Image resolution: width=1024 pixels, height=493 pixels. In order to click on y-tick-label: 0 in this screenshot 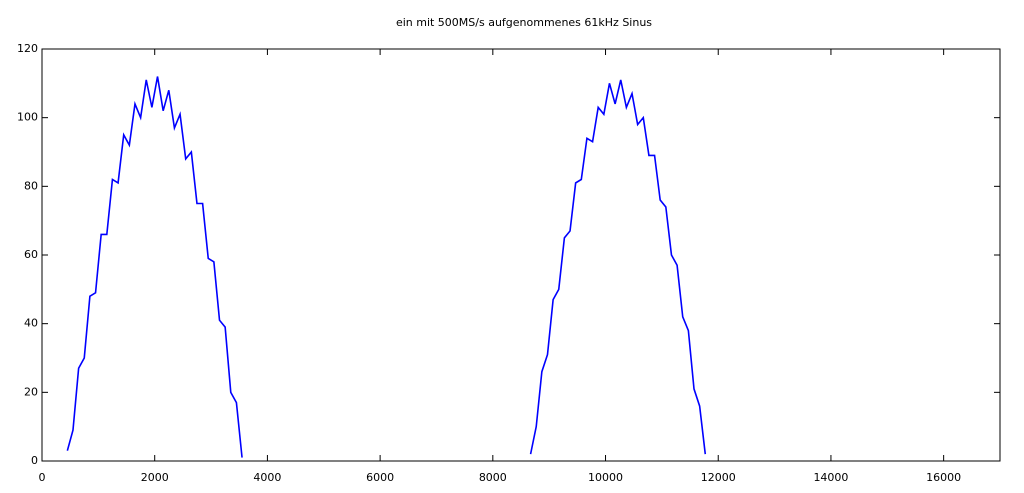, I will do `click(34, 460)`.